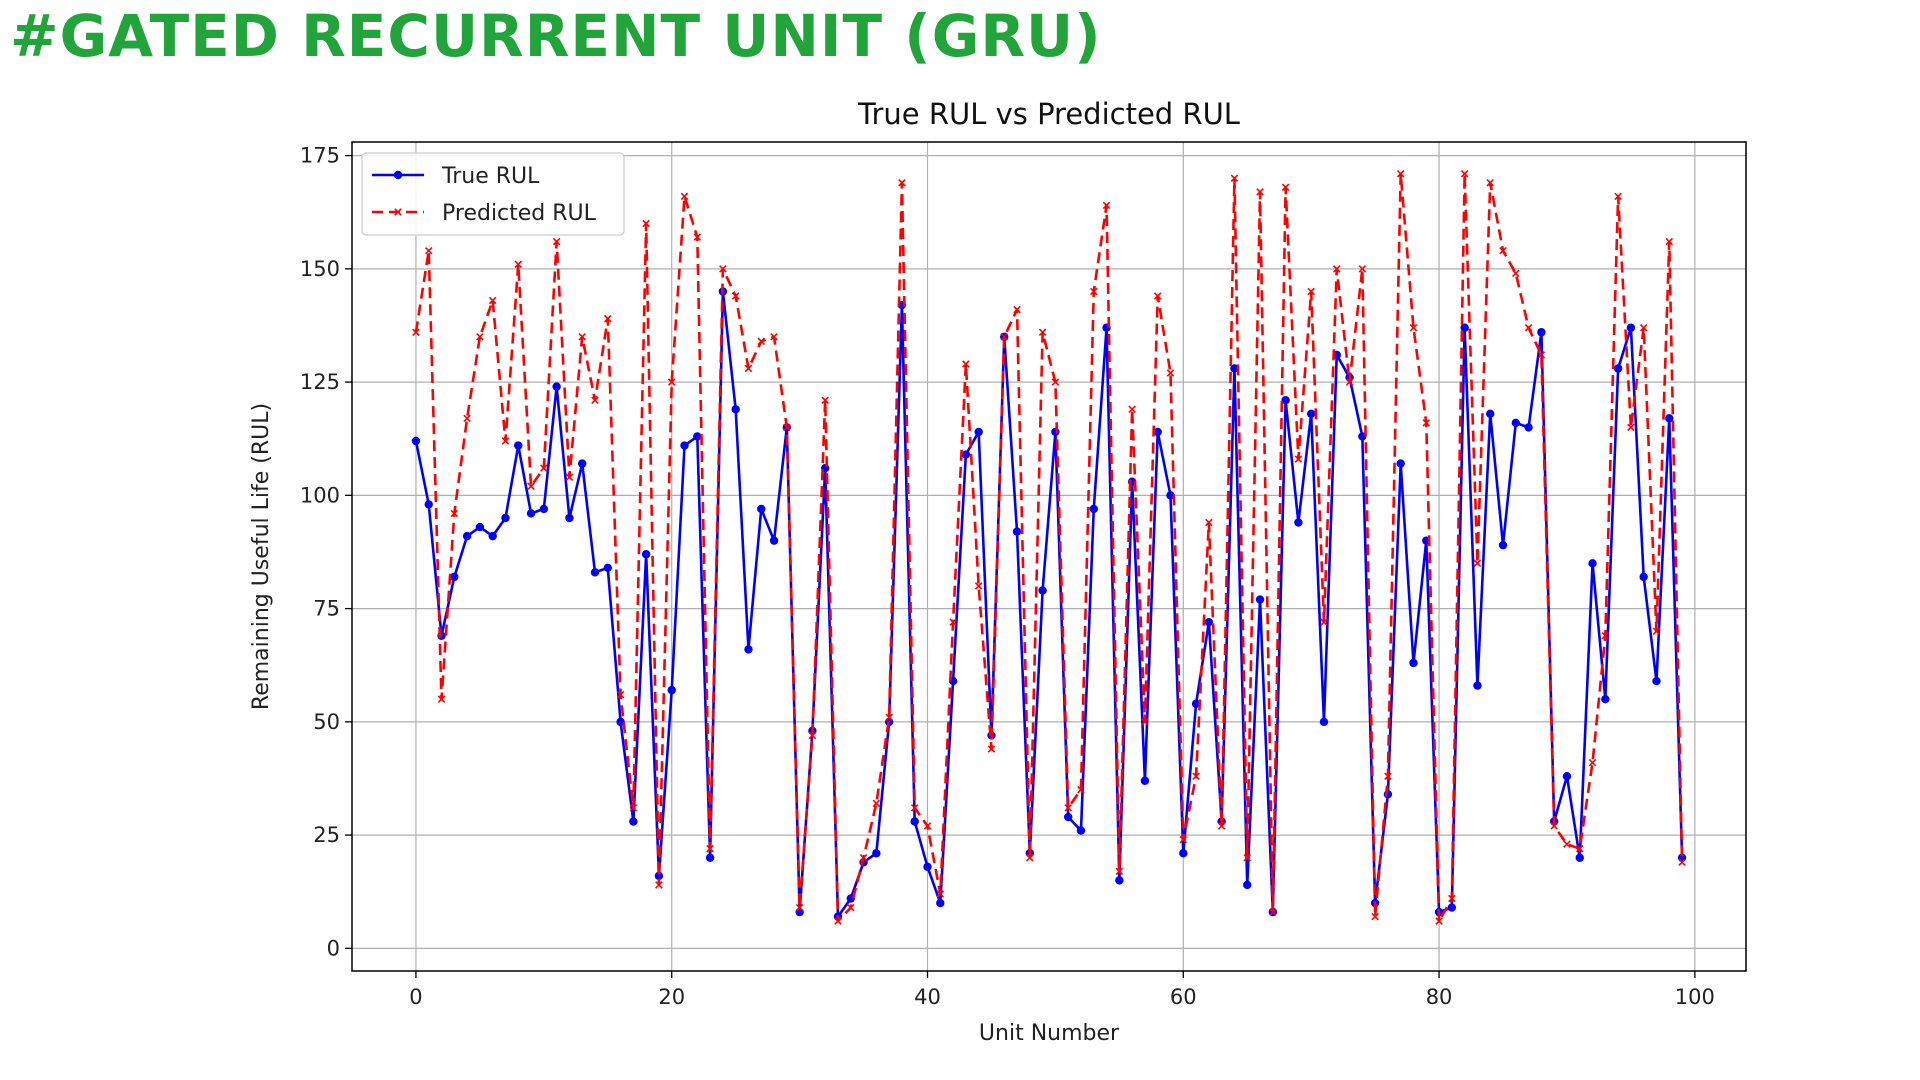 This screenshot has height=1080, width=1920. Describe the element at coordinates (320, 495) in the screenshot. I see `y-tick-label: 100` at that location.